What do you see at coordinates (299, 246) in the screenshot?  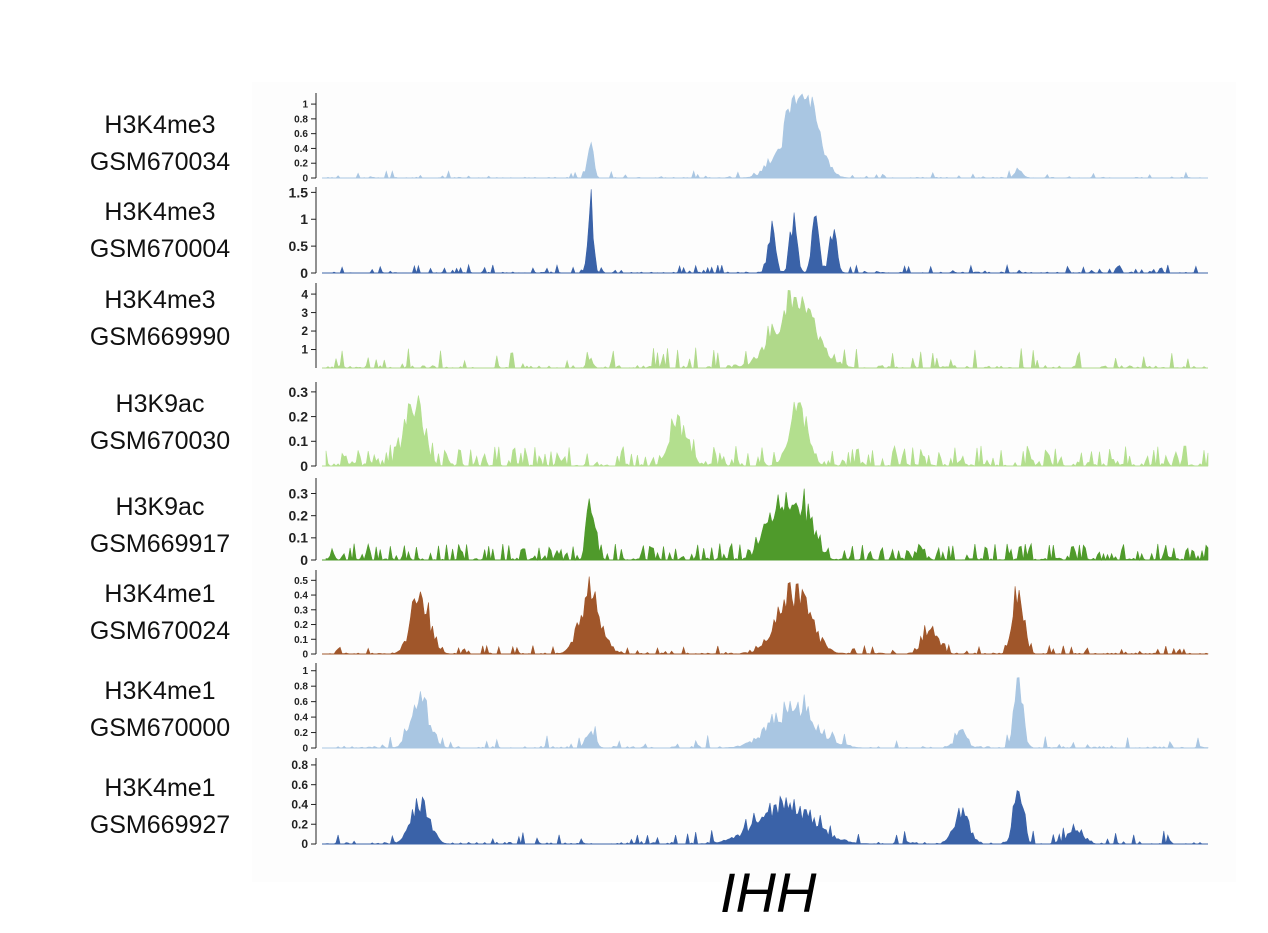 I see `y-tick-label-2-3: 0.5` at bounding box center [299, 246].